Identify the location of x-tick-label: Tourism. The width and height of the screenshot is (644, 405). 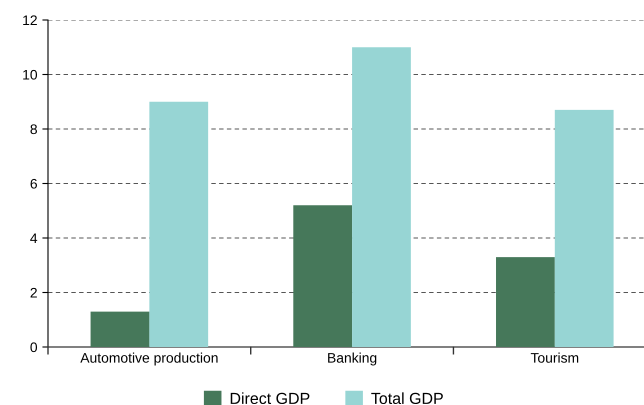
(554, 357).